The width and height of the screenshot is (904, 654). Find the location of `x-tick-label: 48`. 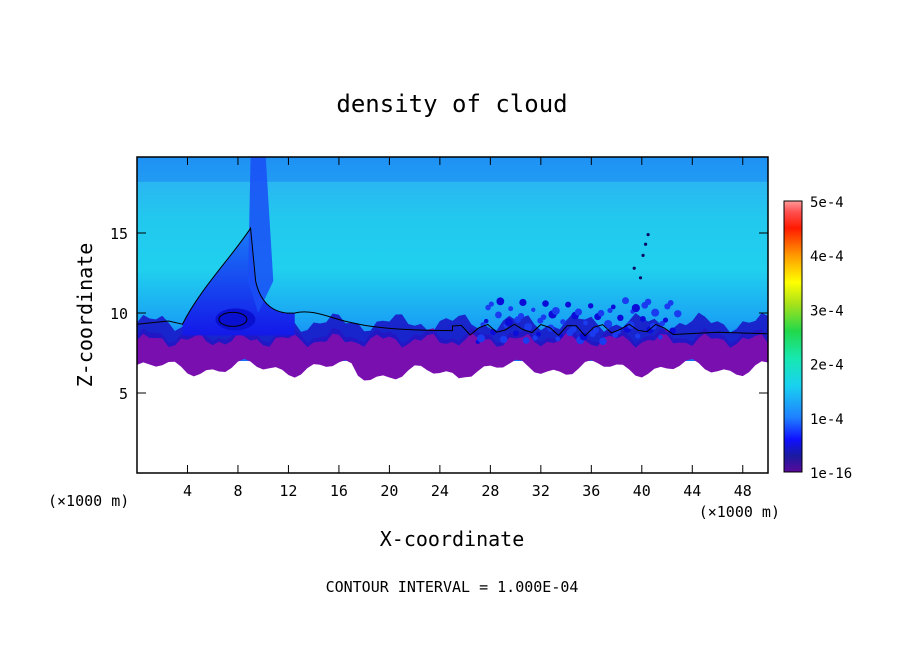

x-tick-label: 48 is located at coordinates (743, 491).